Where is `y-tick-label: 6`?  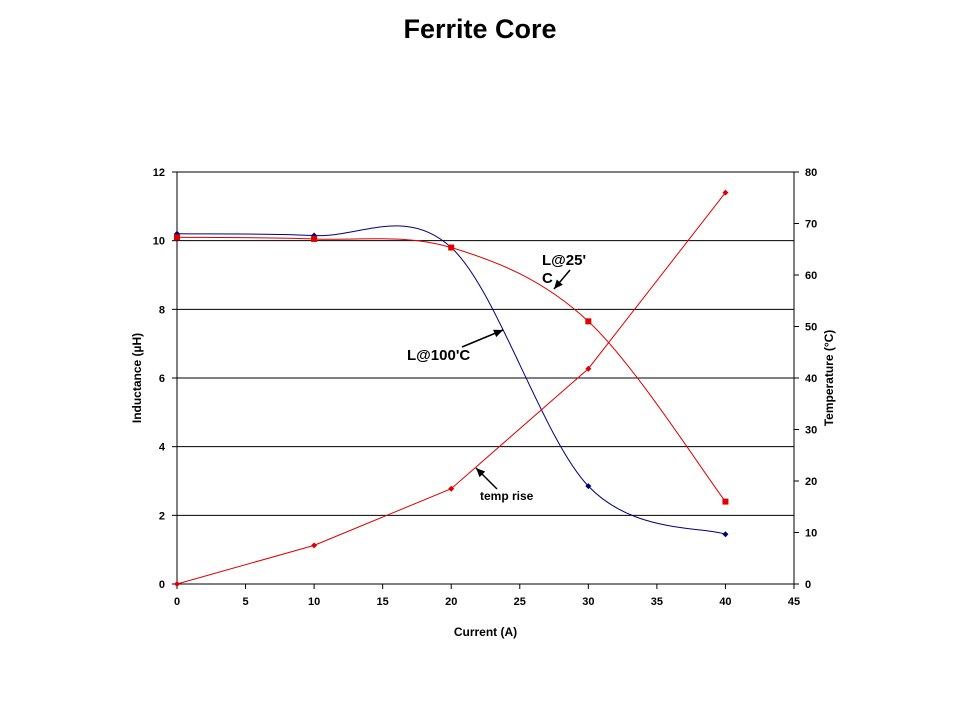
y-tick-label: 6 is located at coordinates (162, 379).